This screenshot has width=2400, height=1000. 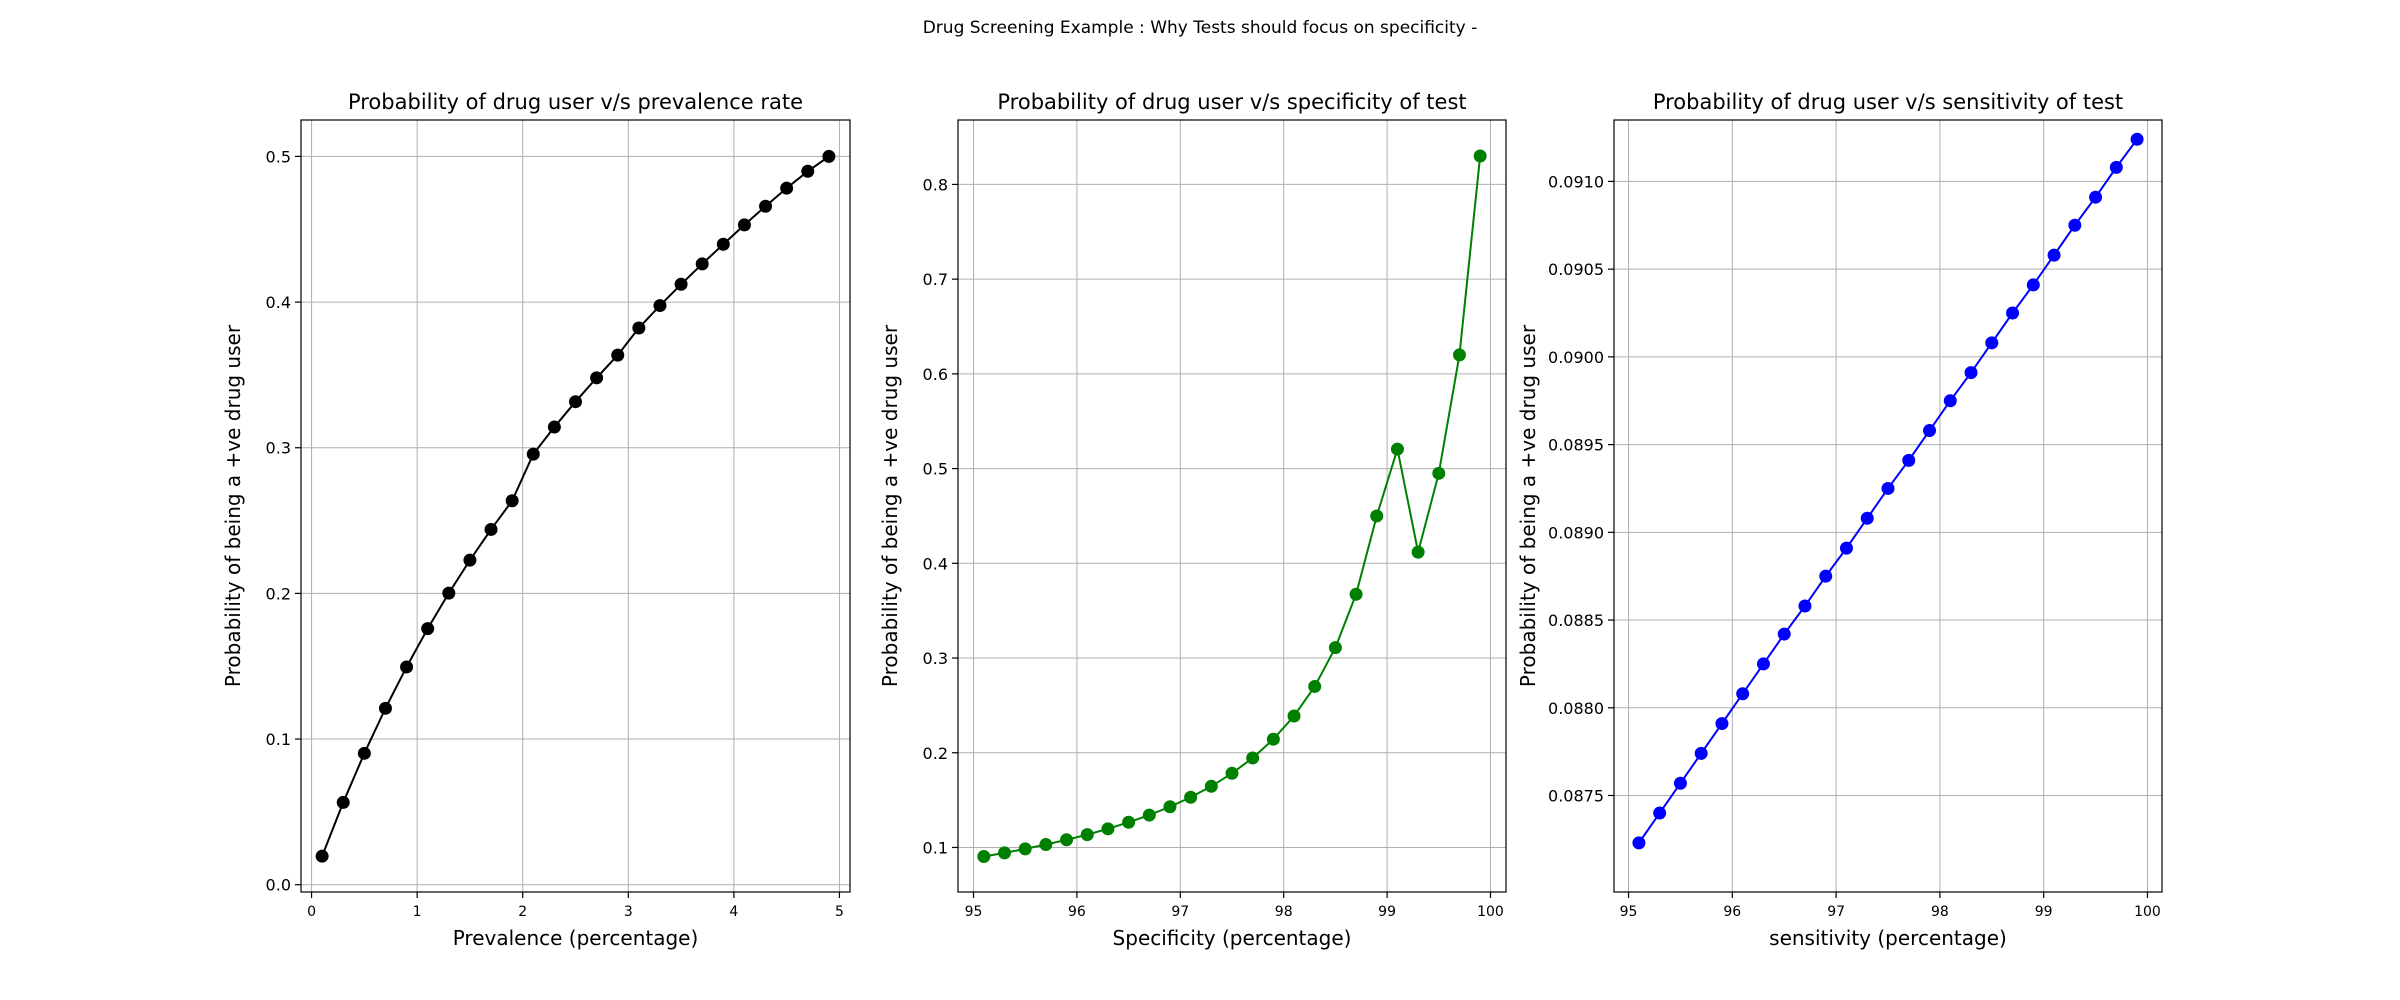 What do you see at coordinates (1232, 506) in the screenshot?
I see `series-line` at bounding box center [1232, 506].